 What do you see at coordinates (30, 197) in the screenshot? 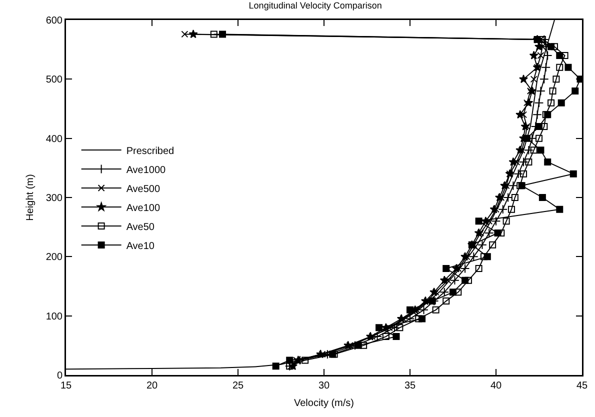
I see `y-axis-title: Height (m)` at bounding box center [30, 197].